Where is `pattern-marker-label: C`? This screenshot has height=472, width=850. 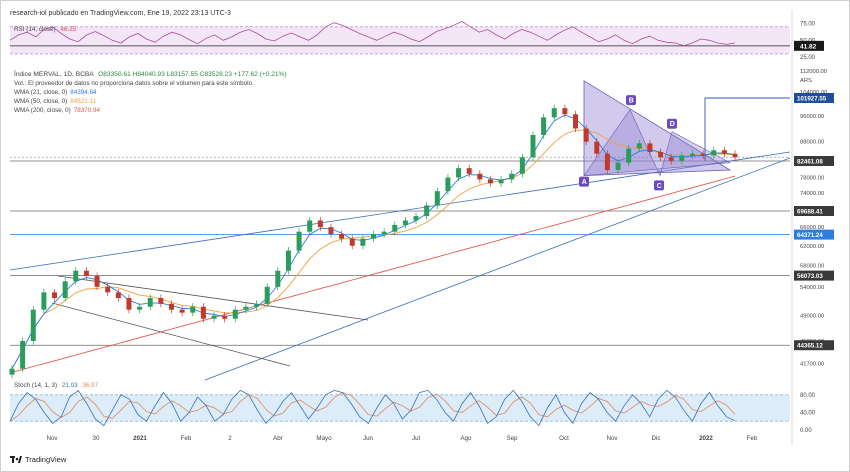
pattern-marker-label: C is located at coordinates (659, 186).